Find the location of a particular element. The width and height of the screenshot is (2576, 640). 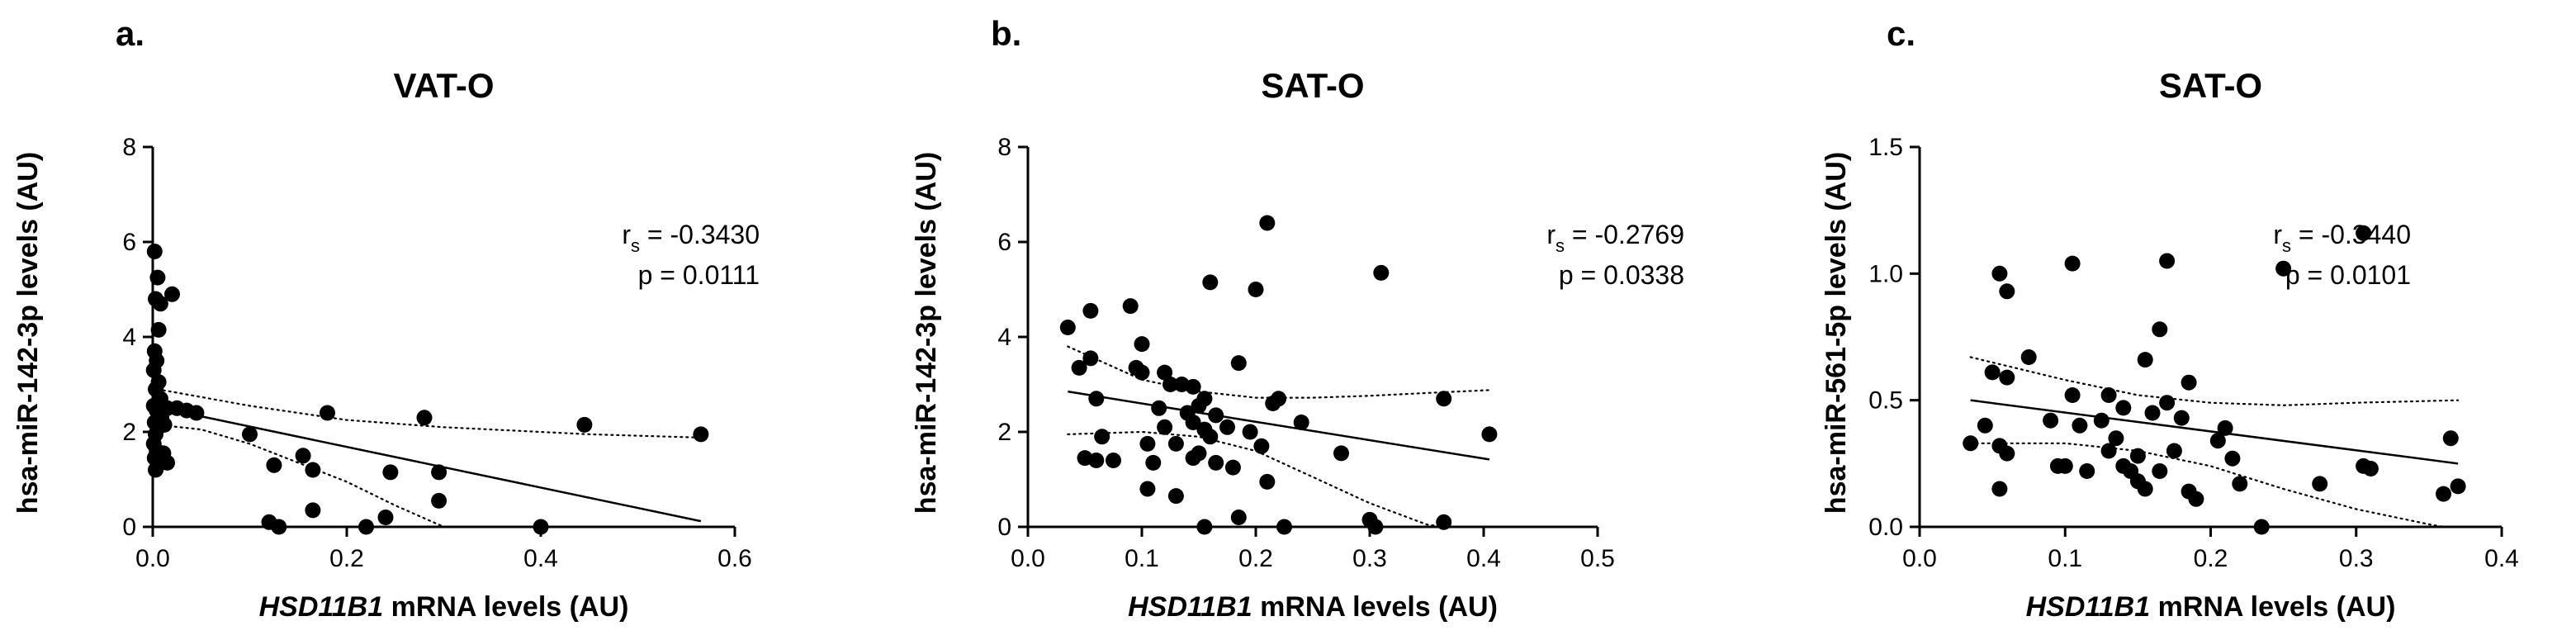

p-value-text: p = 0.0101 is located at coordinates (2348, 275).